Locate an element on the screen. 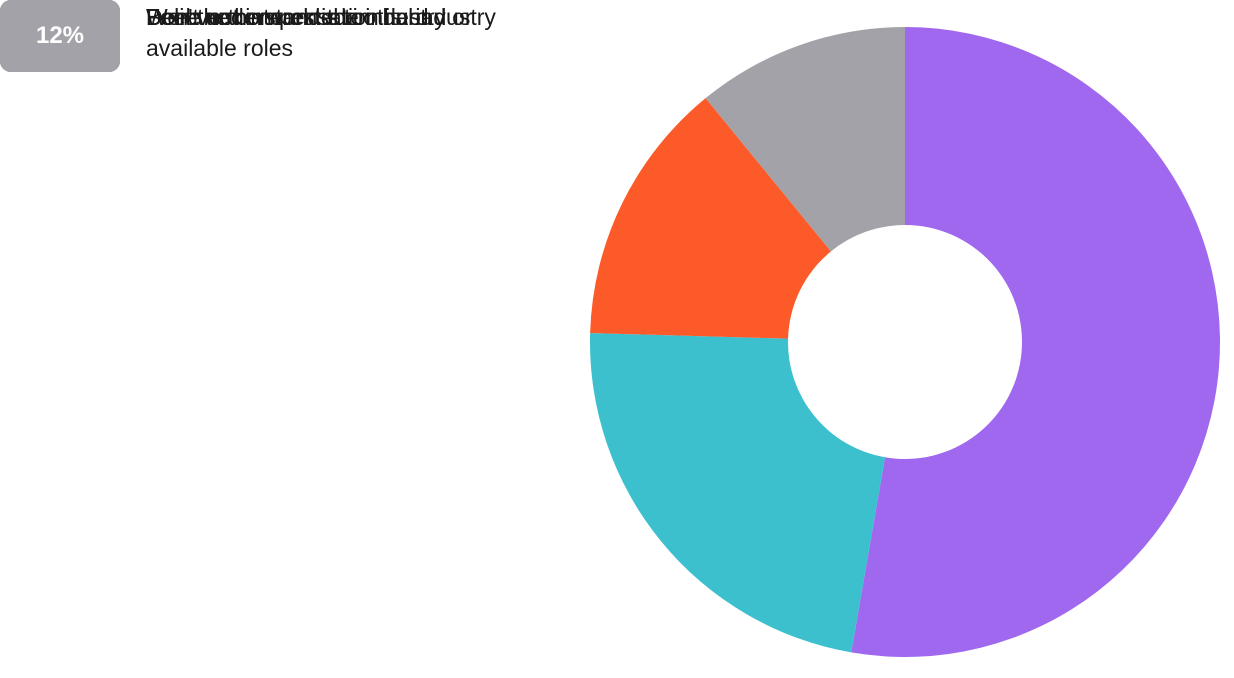  legend-label: Were not interested in the industry is located at coordinates (321, 17).